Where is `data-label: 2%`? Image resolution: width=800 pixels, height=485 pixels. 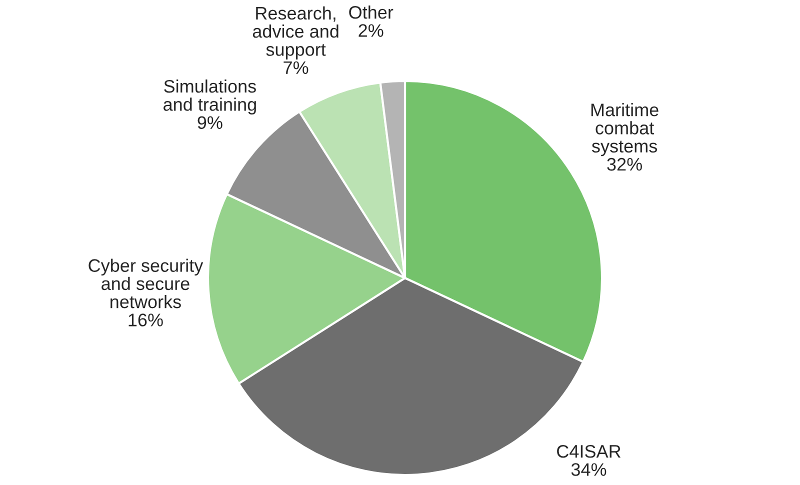
data-label: 2% is located at coordinates (371, 30).